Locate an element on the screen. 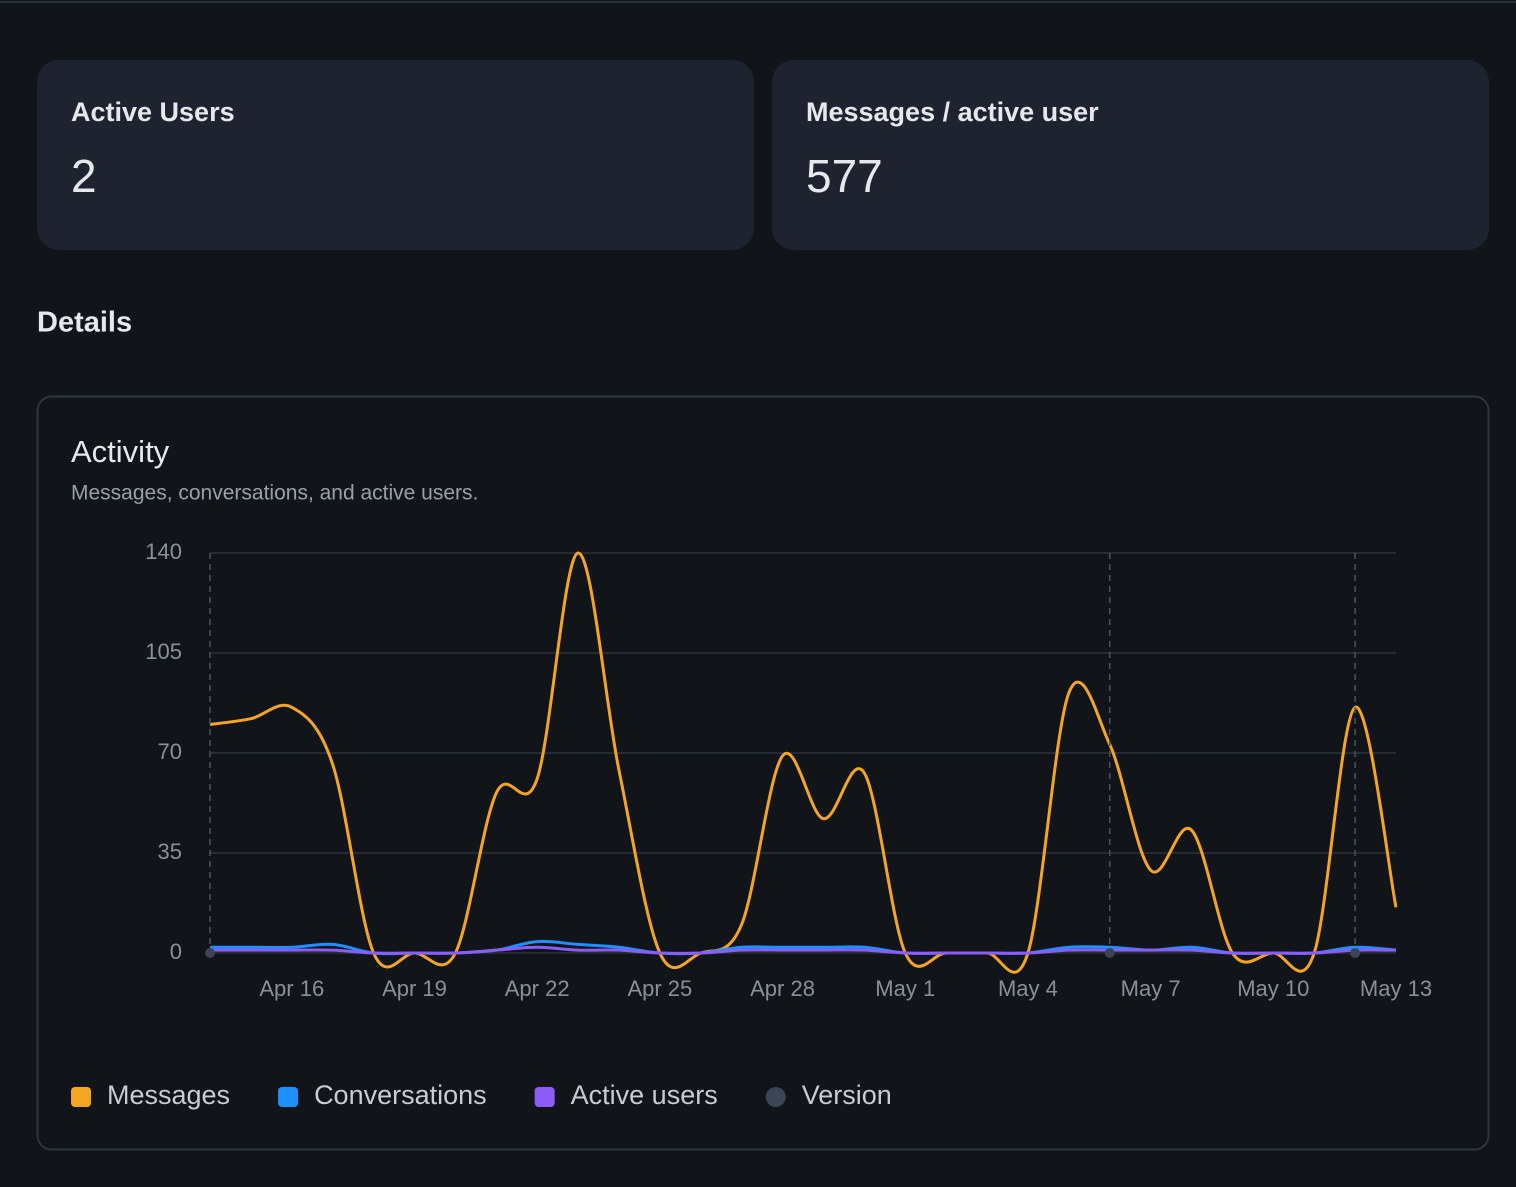 The height and width of the screenshot is (1187, 1516). y-tick-label: 105 is located at coordinates (163, 651).